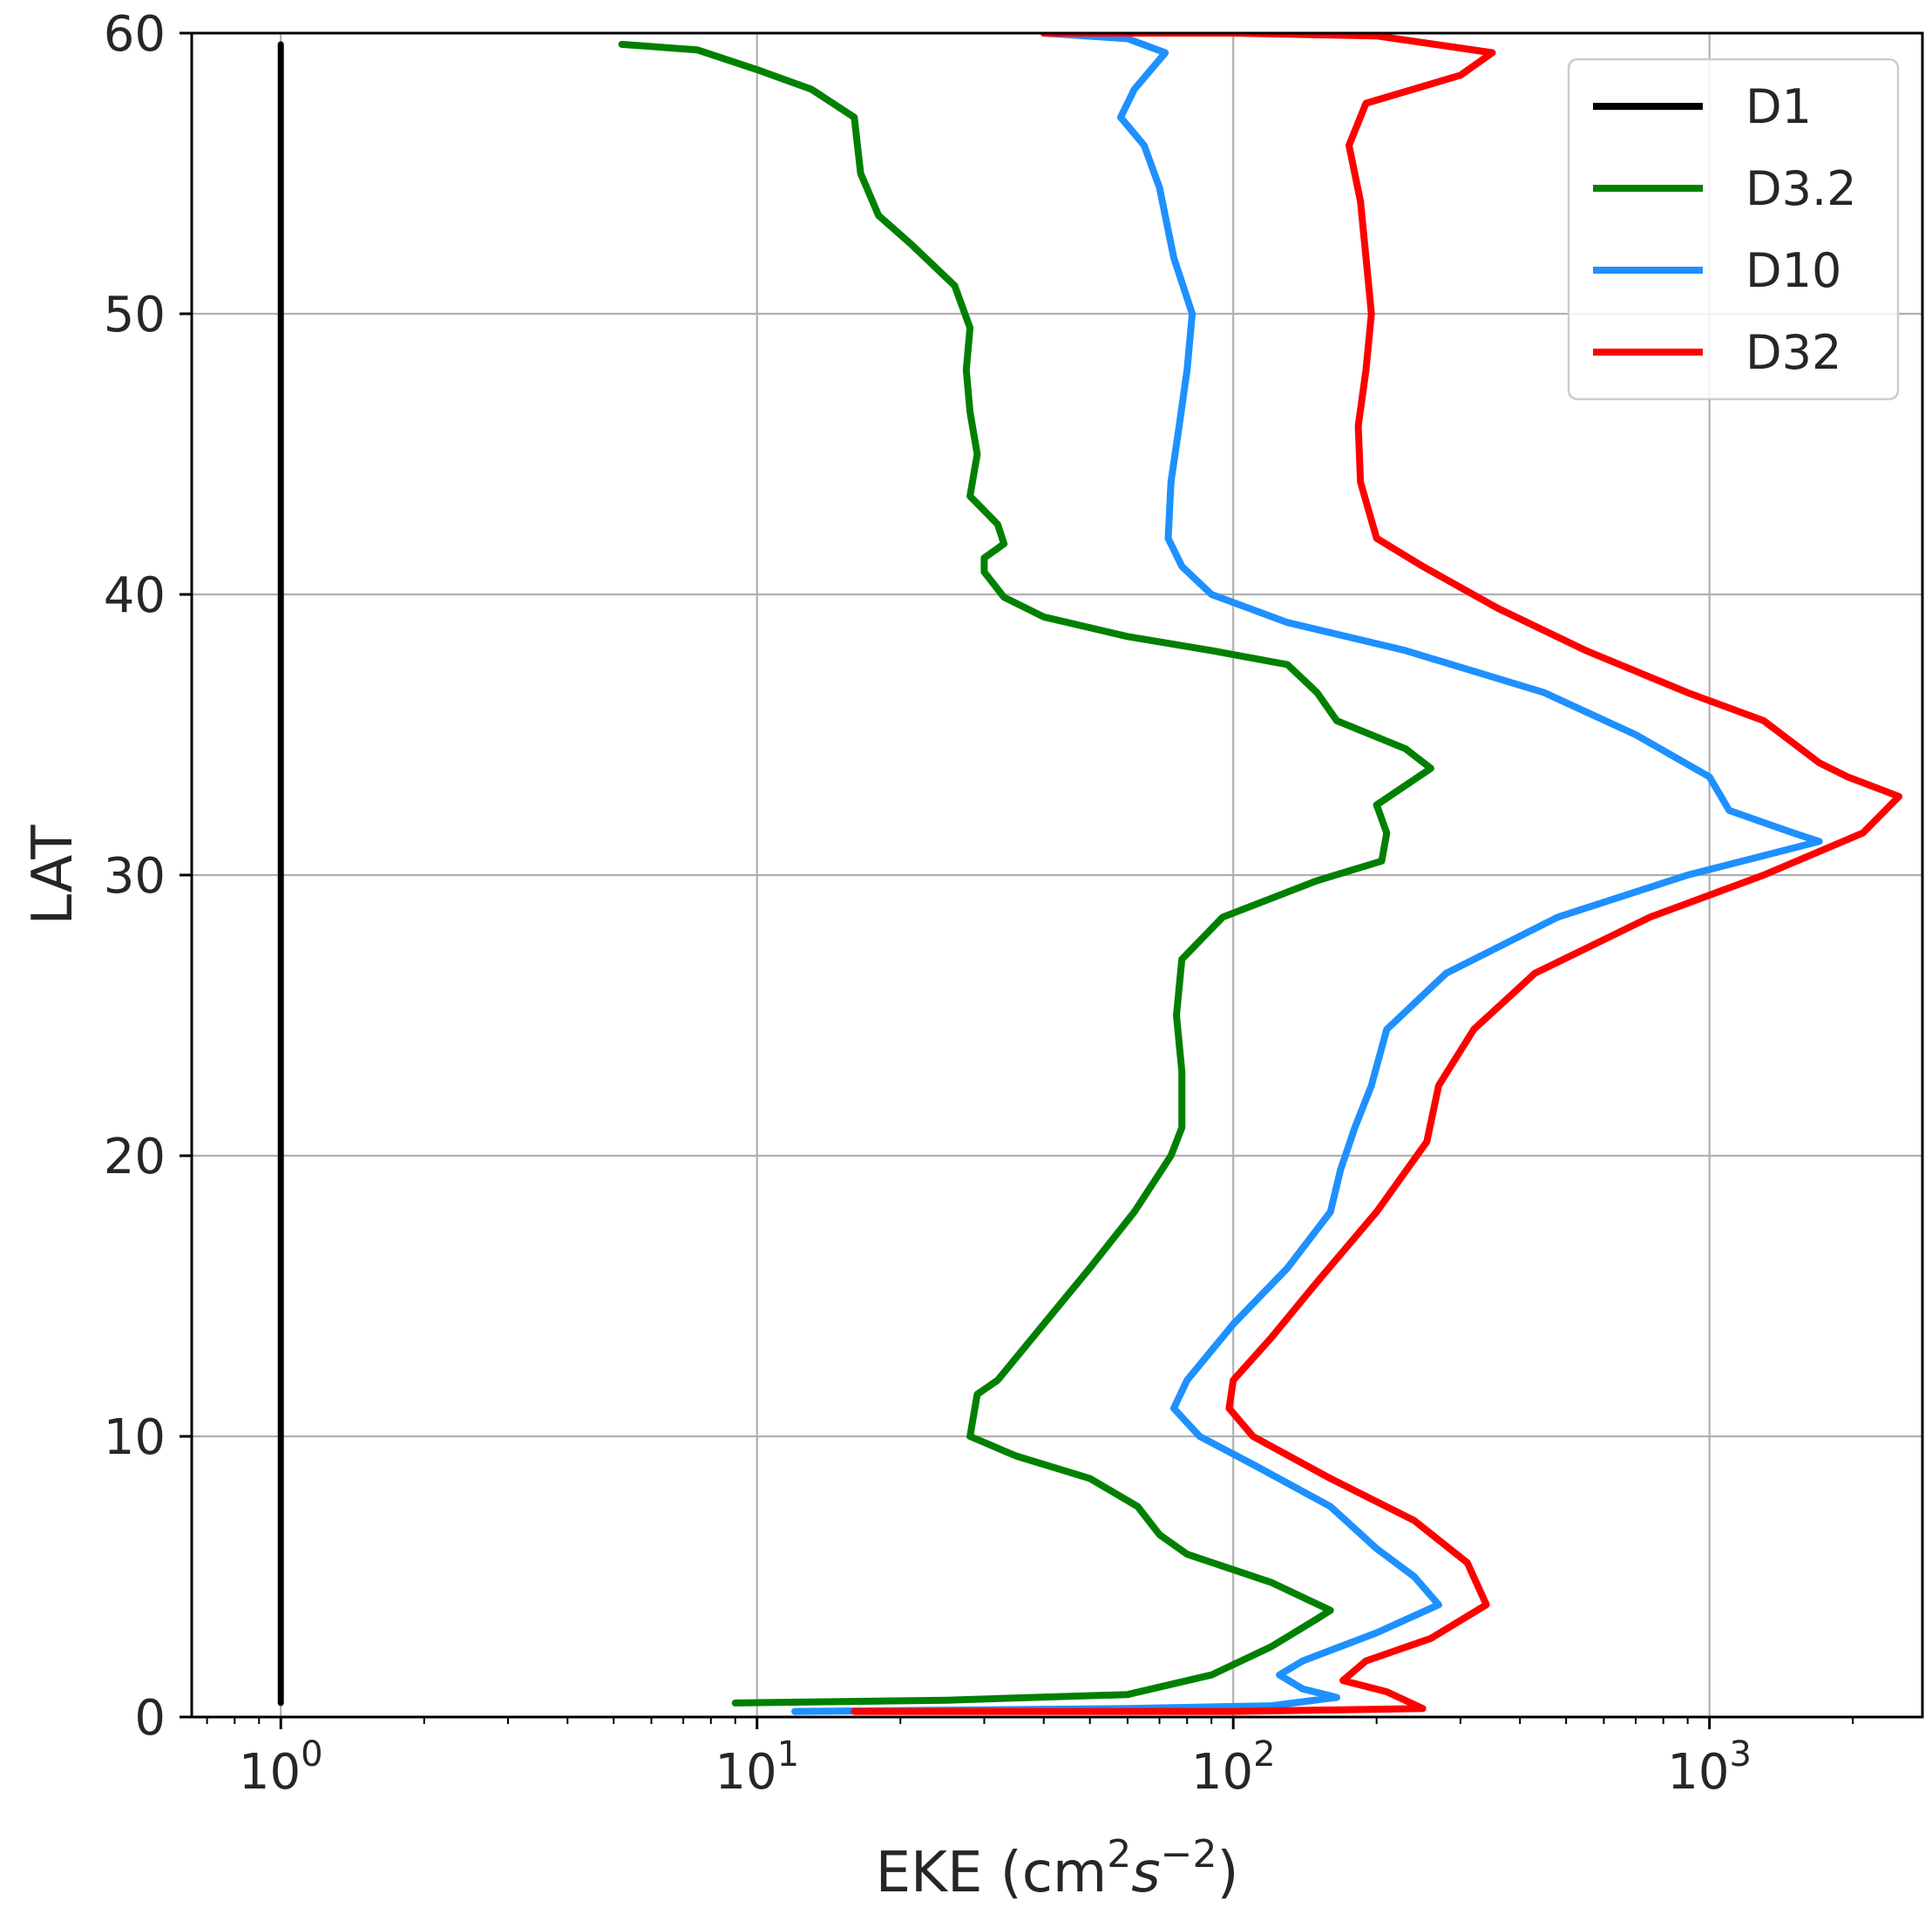 Image resolution: width=1932 pixels, height=1914 pixels. What do you see at coordinates (1057, 1868) in the screenshot?
I see `x-axis-label: EKE (cm2s−2)` at bounding box center [1057, 1868].